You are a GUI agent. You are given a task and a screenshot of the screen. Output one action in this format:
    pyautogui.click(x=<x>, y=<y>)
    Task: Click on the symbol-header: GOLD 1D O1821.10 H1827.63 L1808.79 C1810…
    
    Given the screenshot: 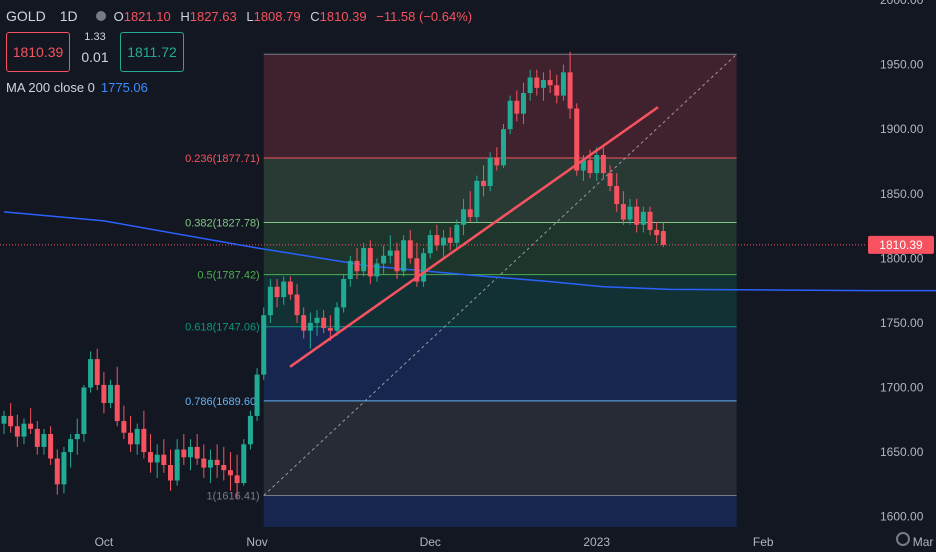 What is the action you would take?
    pyautogui.click(x=242, y=16)
    